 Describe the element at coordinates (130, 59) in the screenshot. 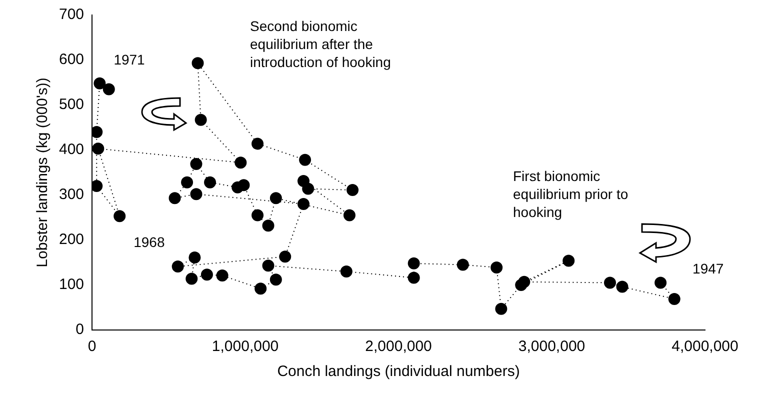

I see `annotation: 1971` at that location.